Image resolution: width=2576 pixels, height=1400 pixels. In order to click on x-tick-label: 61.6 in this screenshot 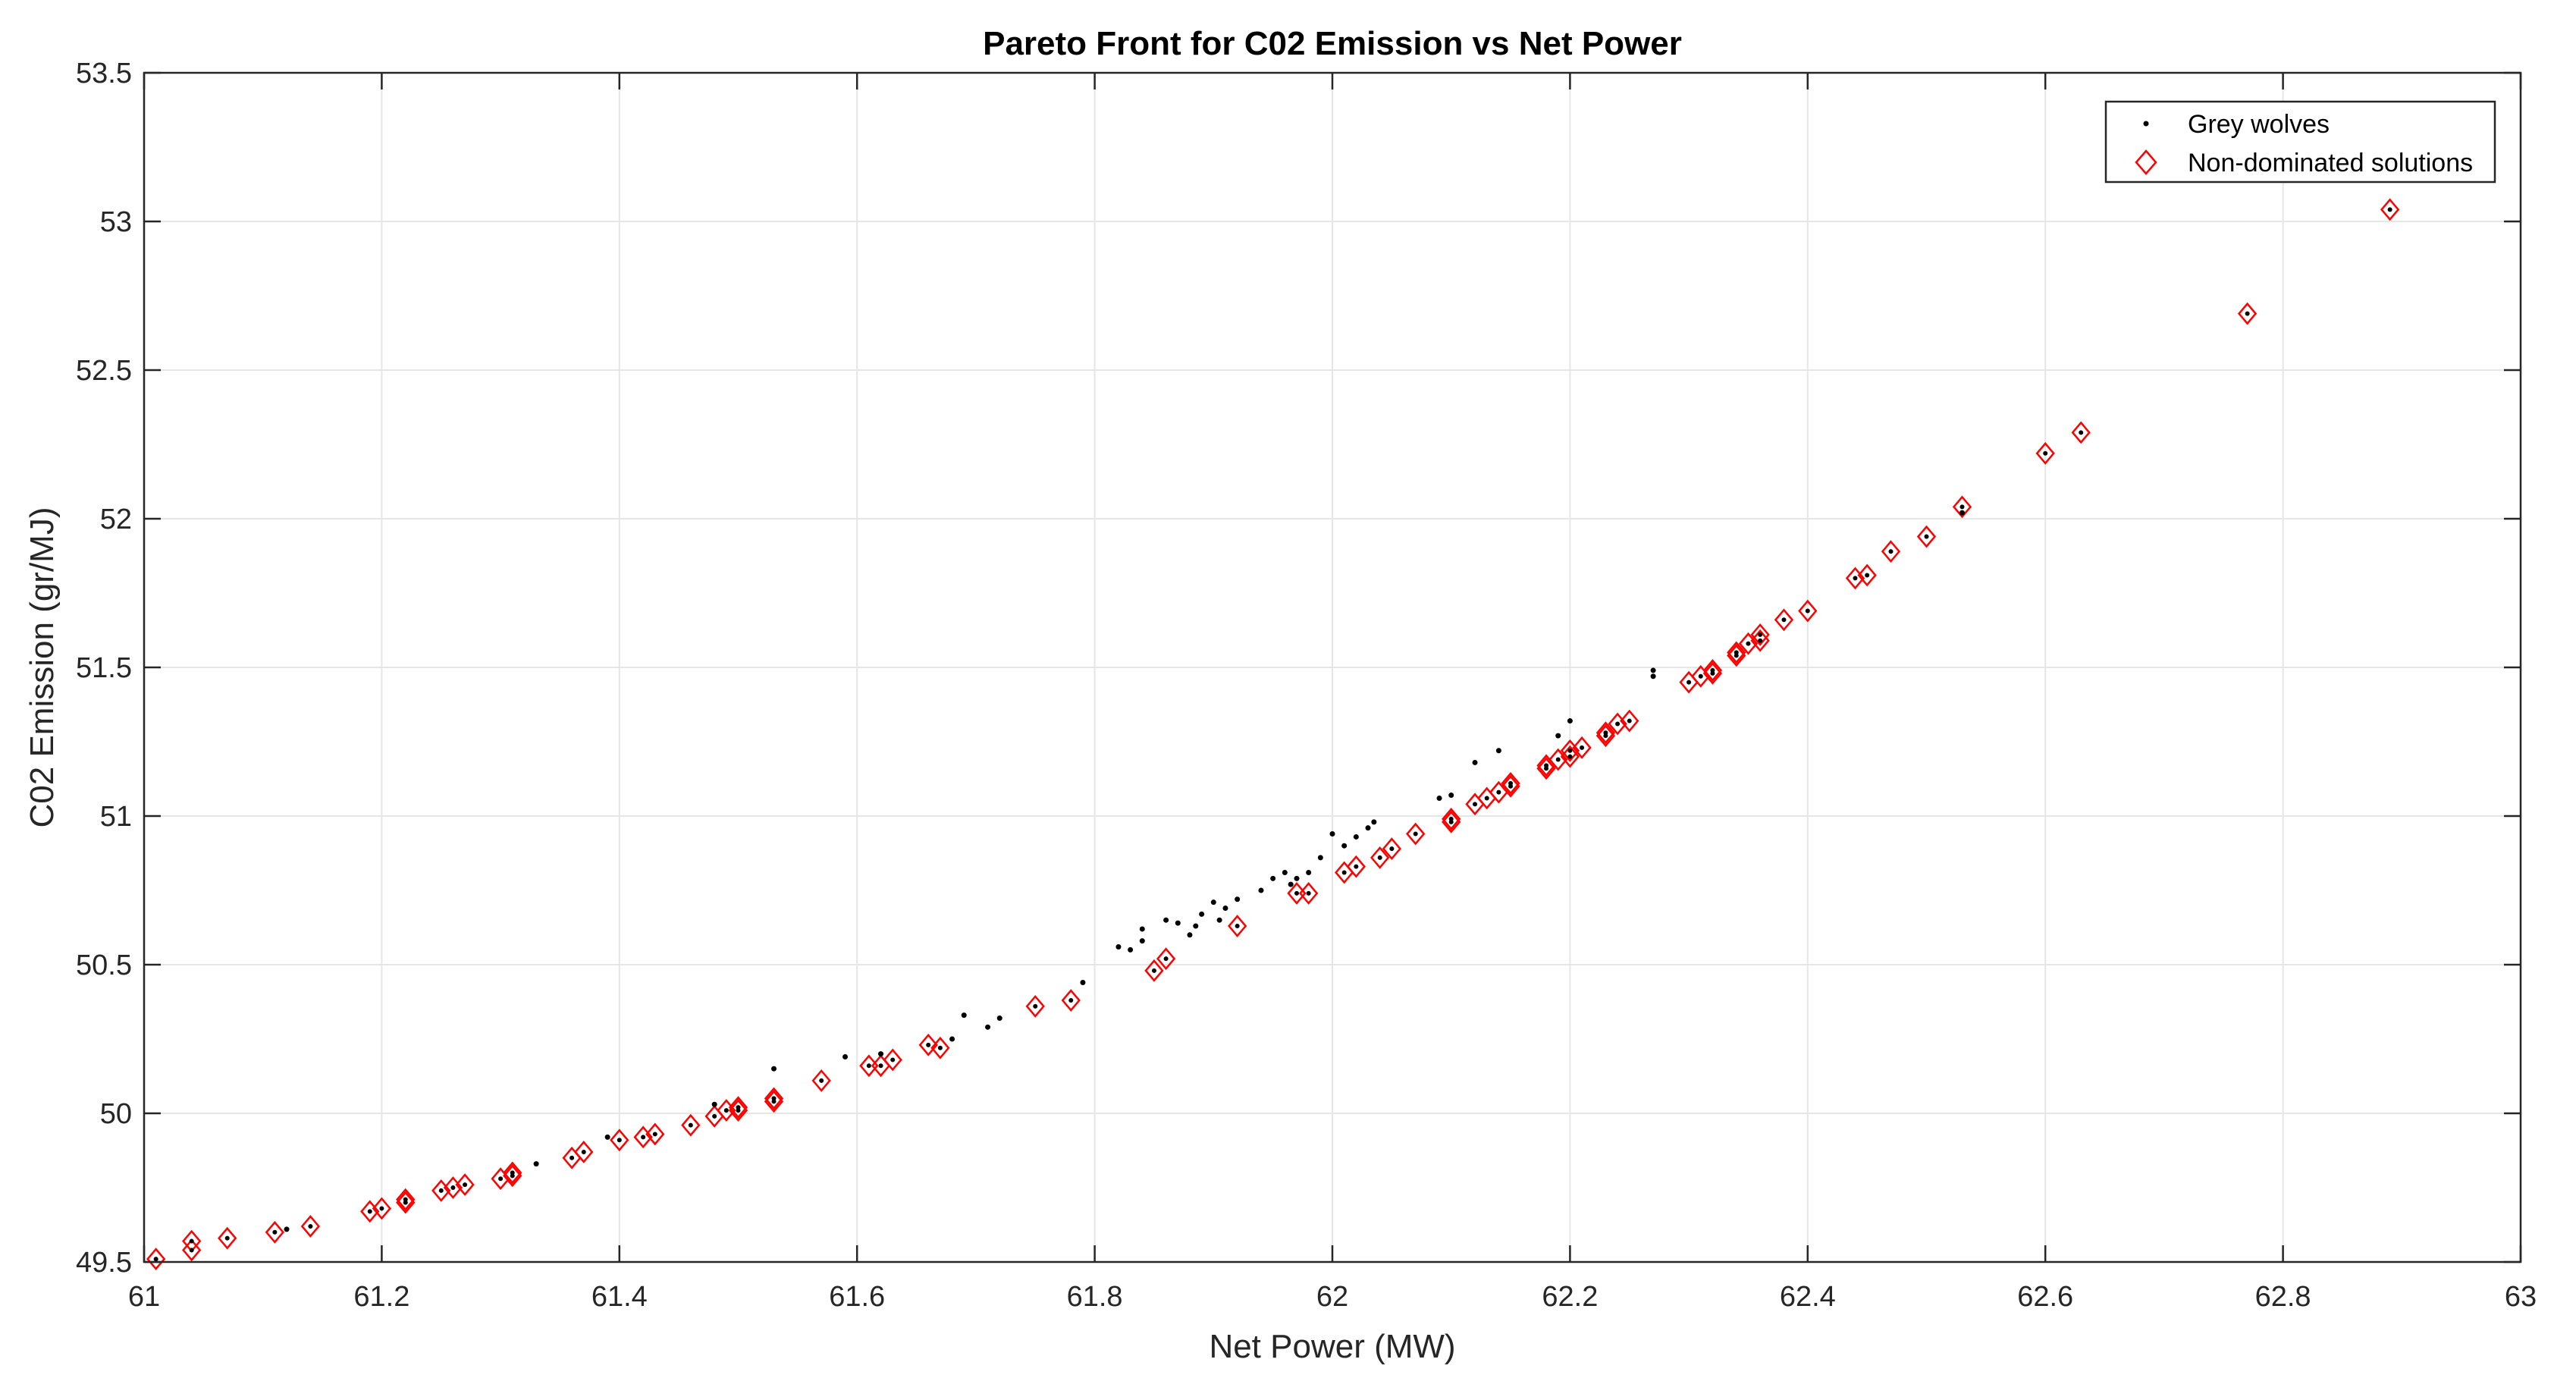, I will do `click(857, 1297)`.